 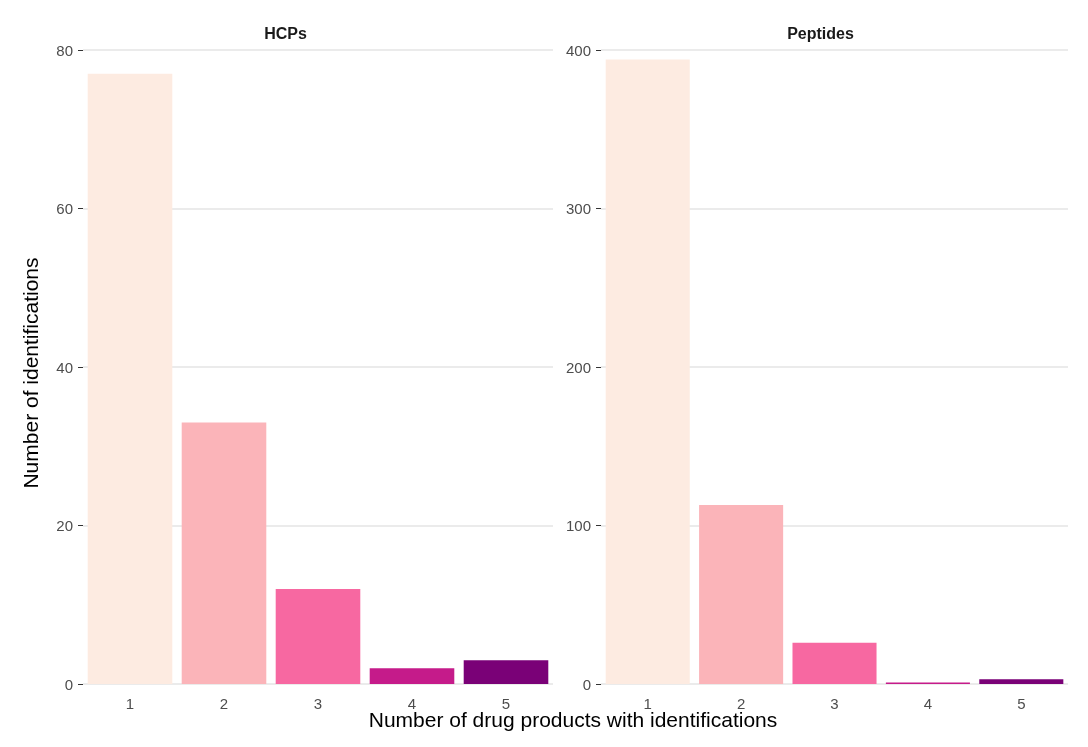 I want to click on y-tick-label: 300, so click(x=579, y=208).